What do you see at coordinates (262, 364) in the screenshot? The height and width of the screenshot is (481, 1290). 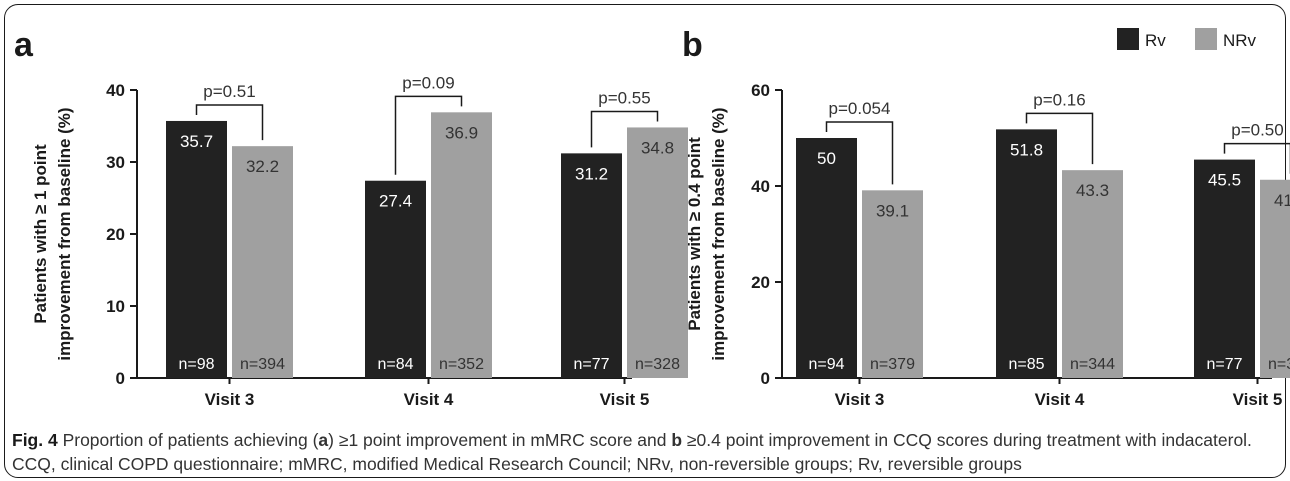 I see `panel-a-n-label-nrv: n=394` at bounding box center [262, 364].